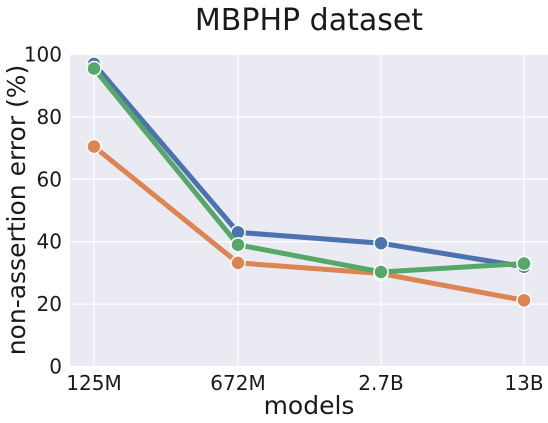 The image size is (548, 423). Describe the element at coordinates (309, 405) in the screenshot. I see `x-axis-label: models` at that location.